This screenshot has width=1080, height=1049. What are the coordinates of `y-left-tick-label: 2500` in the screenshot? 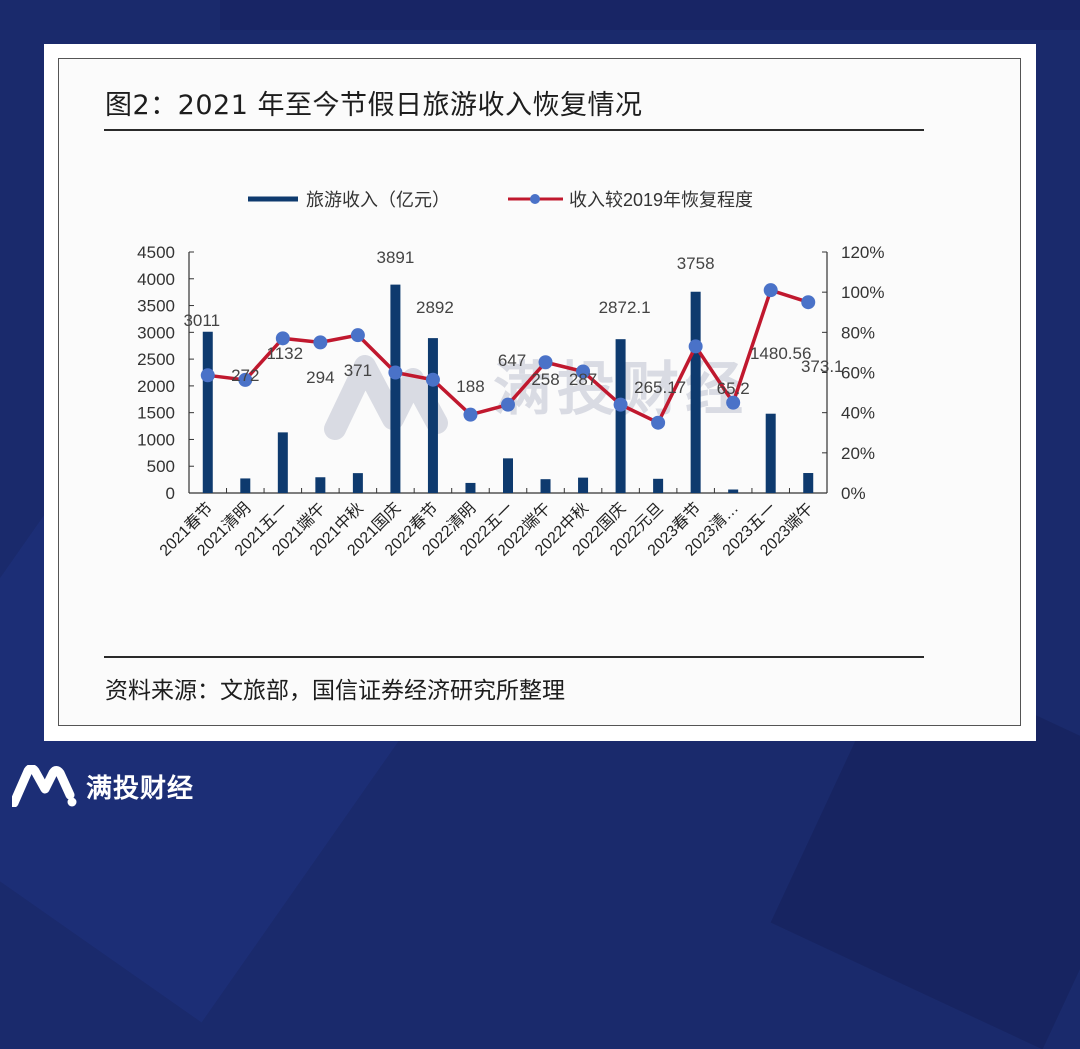 It's located at (156, 359).